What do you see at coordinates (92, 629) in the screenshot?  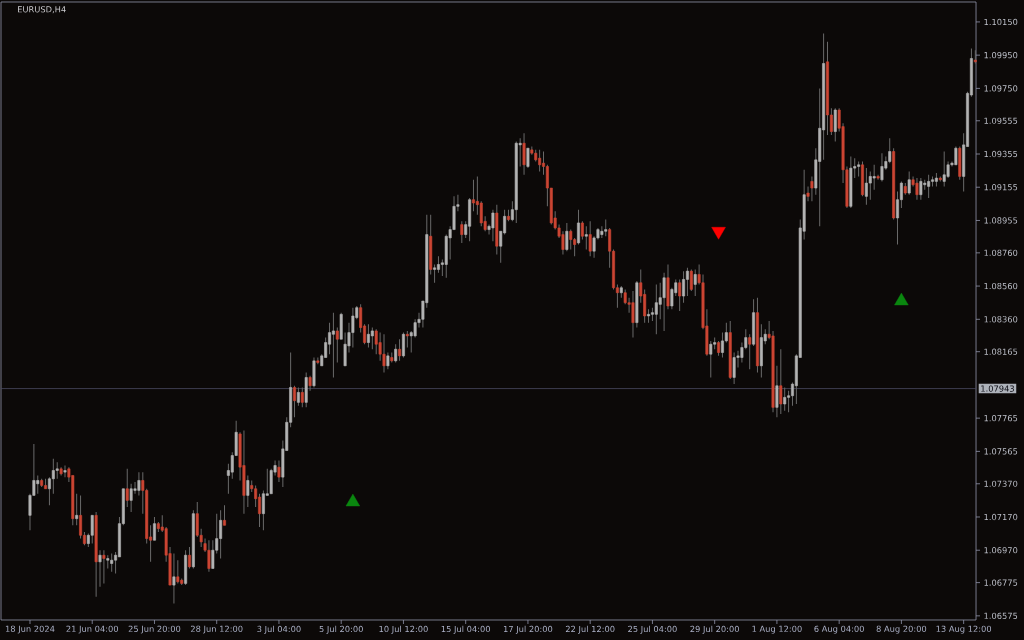 I see `x-tick-label: 21 Jun 04:00` at bounding box center [92, 629].